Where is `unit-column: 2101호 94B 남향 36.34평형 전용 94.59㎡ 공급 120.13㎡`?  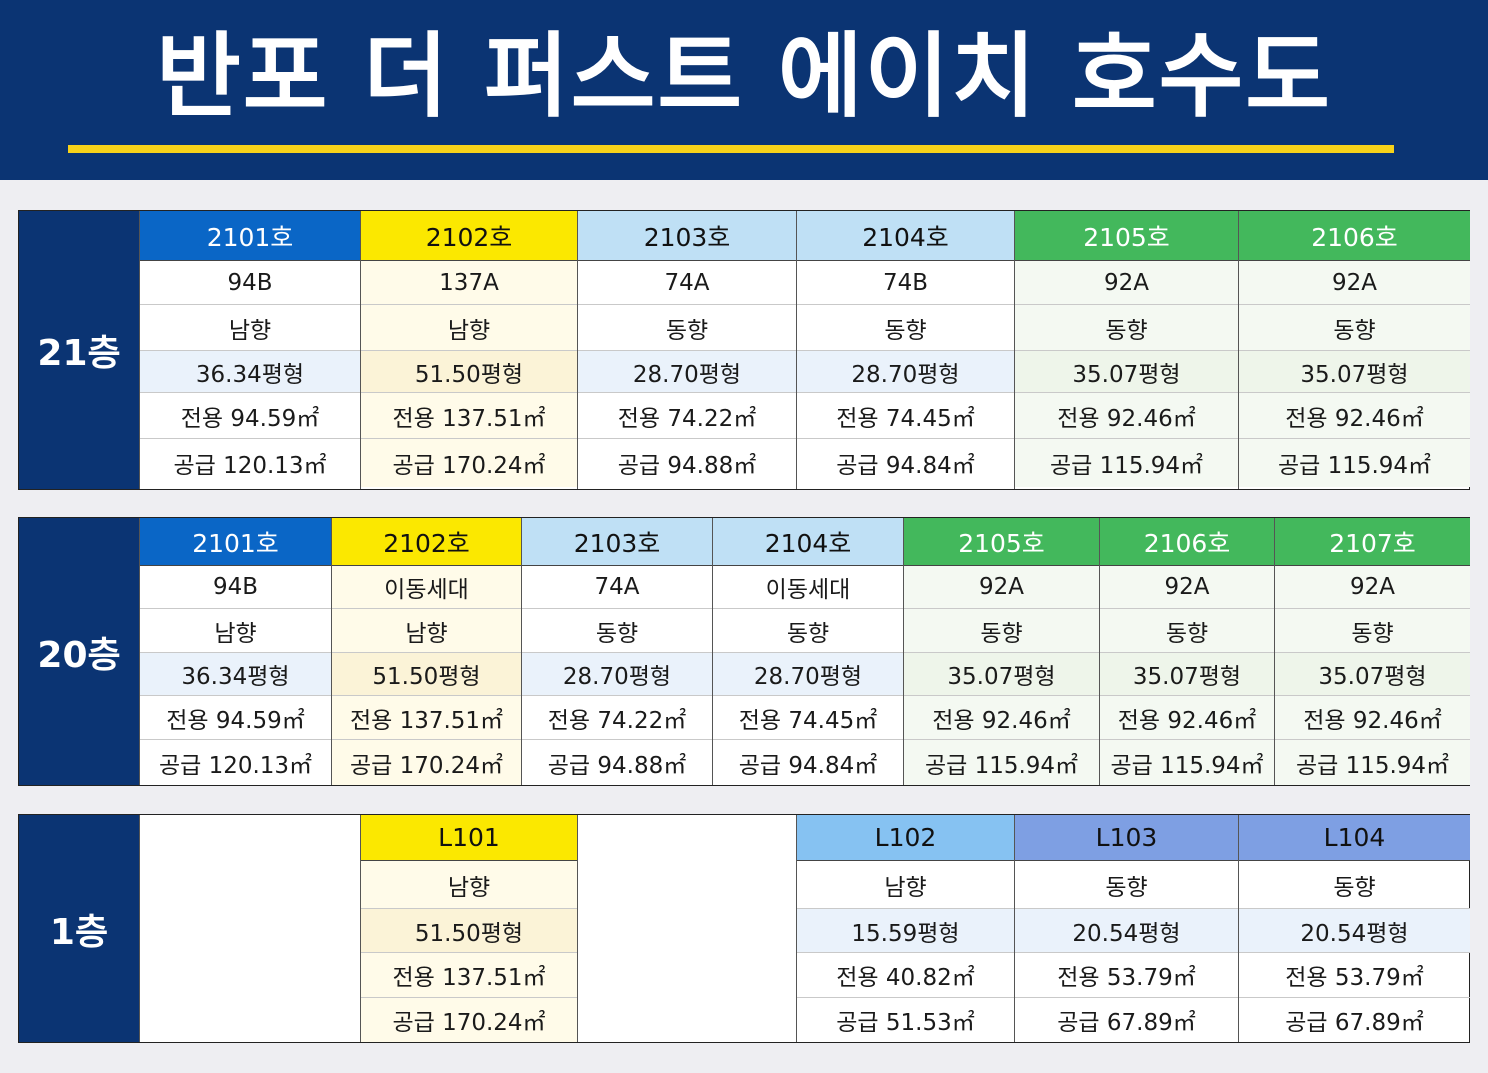
unit-column: 2101호 94B 남향 36.34평형 전용 94.59㎡ 공급 120.13㎡ is located at coordinates (235, 651).